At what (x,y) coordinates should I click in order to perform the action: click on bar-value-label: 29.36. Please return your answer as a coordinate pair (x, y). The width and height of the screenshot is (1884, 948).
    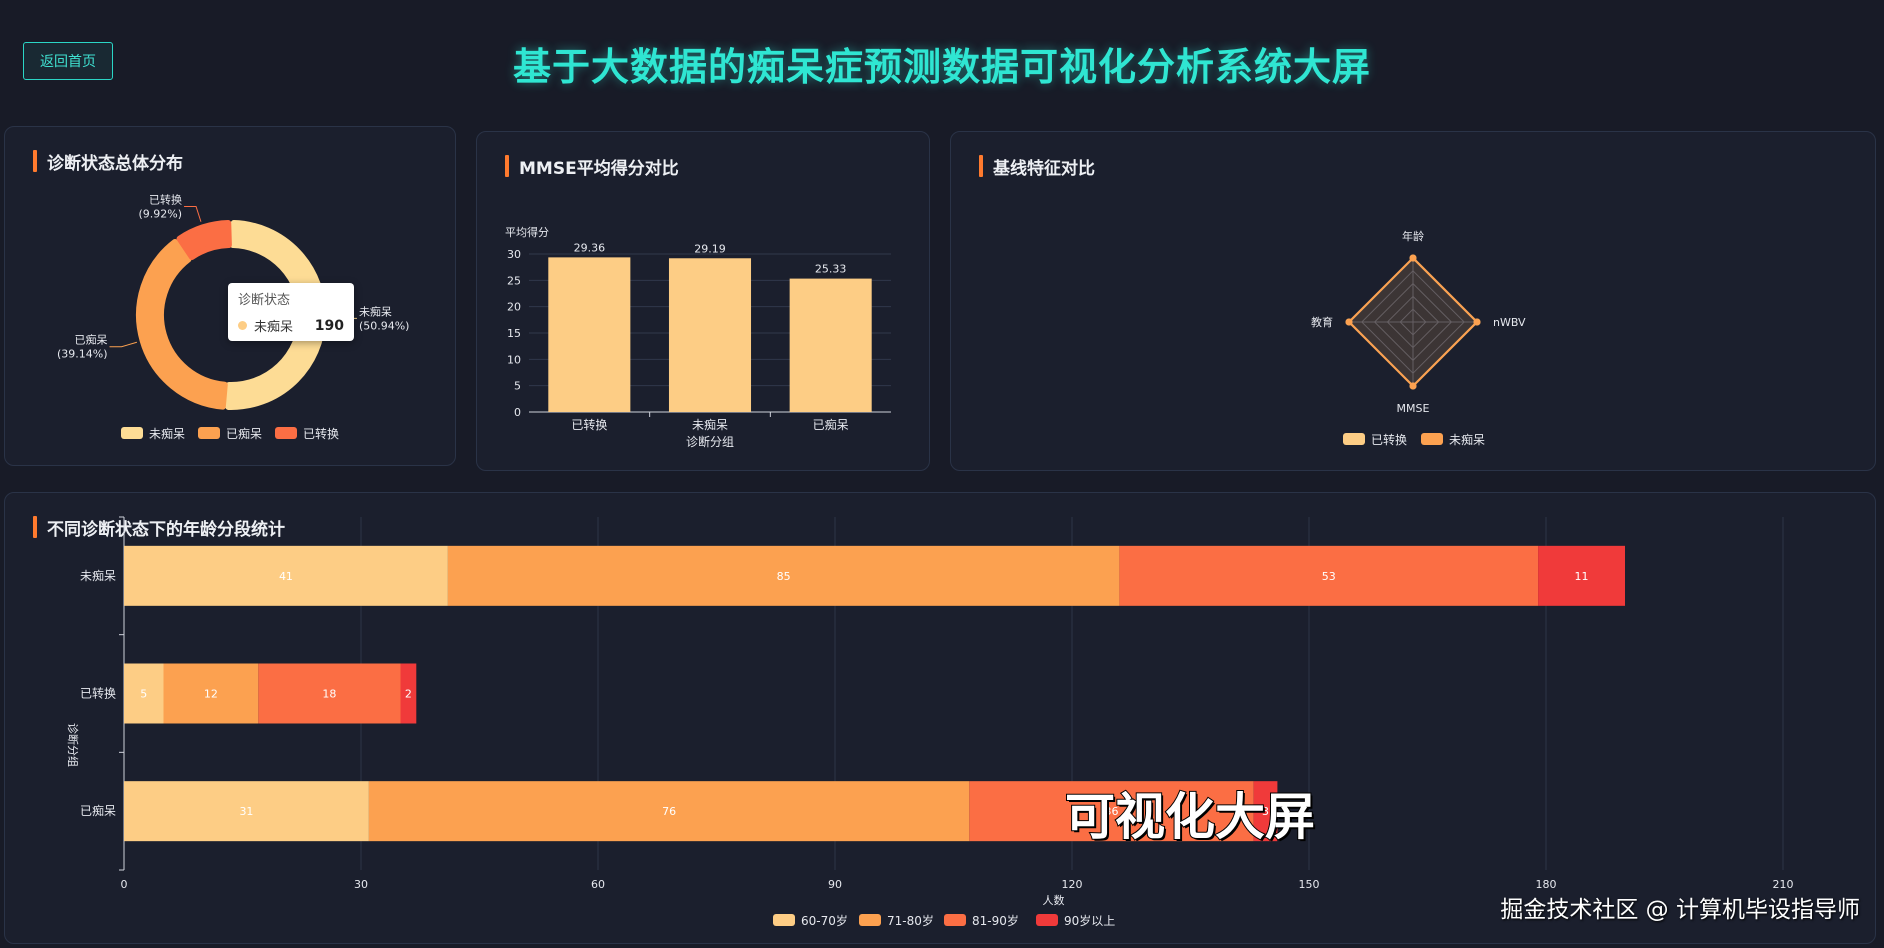
    Looking at the image, I should click on (590, 247).